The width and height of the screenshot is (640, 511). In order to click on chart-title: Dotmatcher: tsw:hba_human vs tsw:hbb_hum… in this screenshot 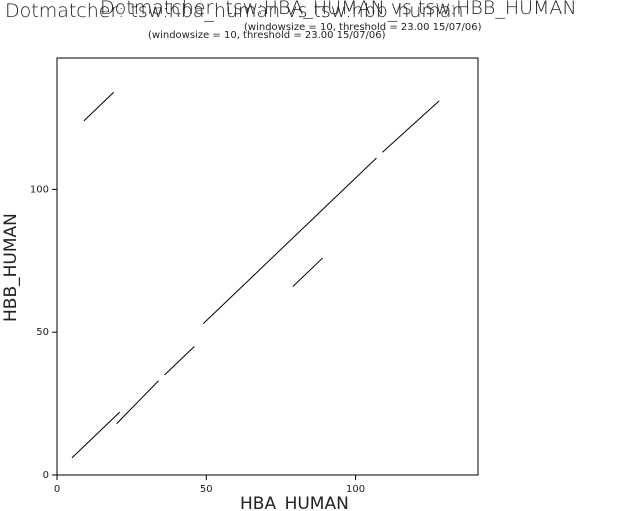, I will do `click(234, 11)`.